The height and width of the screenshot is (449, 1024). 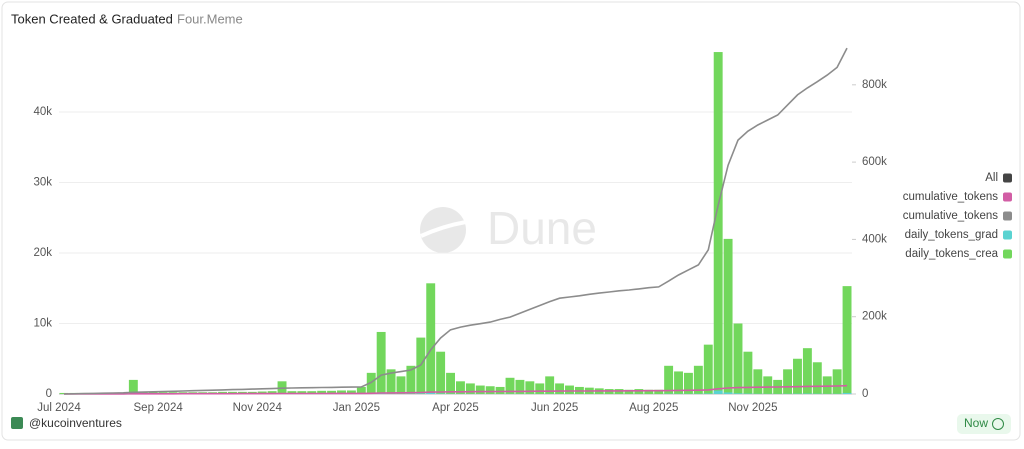 What do you see at coordinates (59, 408) in the screenshot?
I see `x-tick-label: Jul 2024` at bounding box center [59, 408].